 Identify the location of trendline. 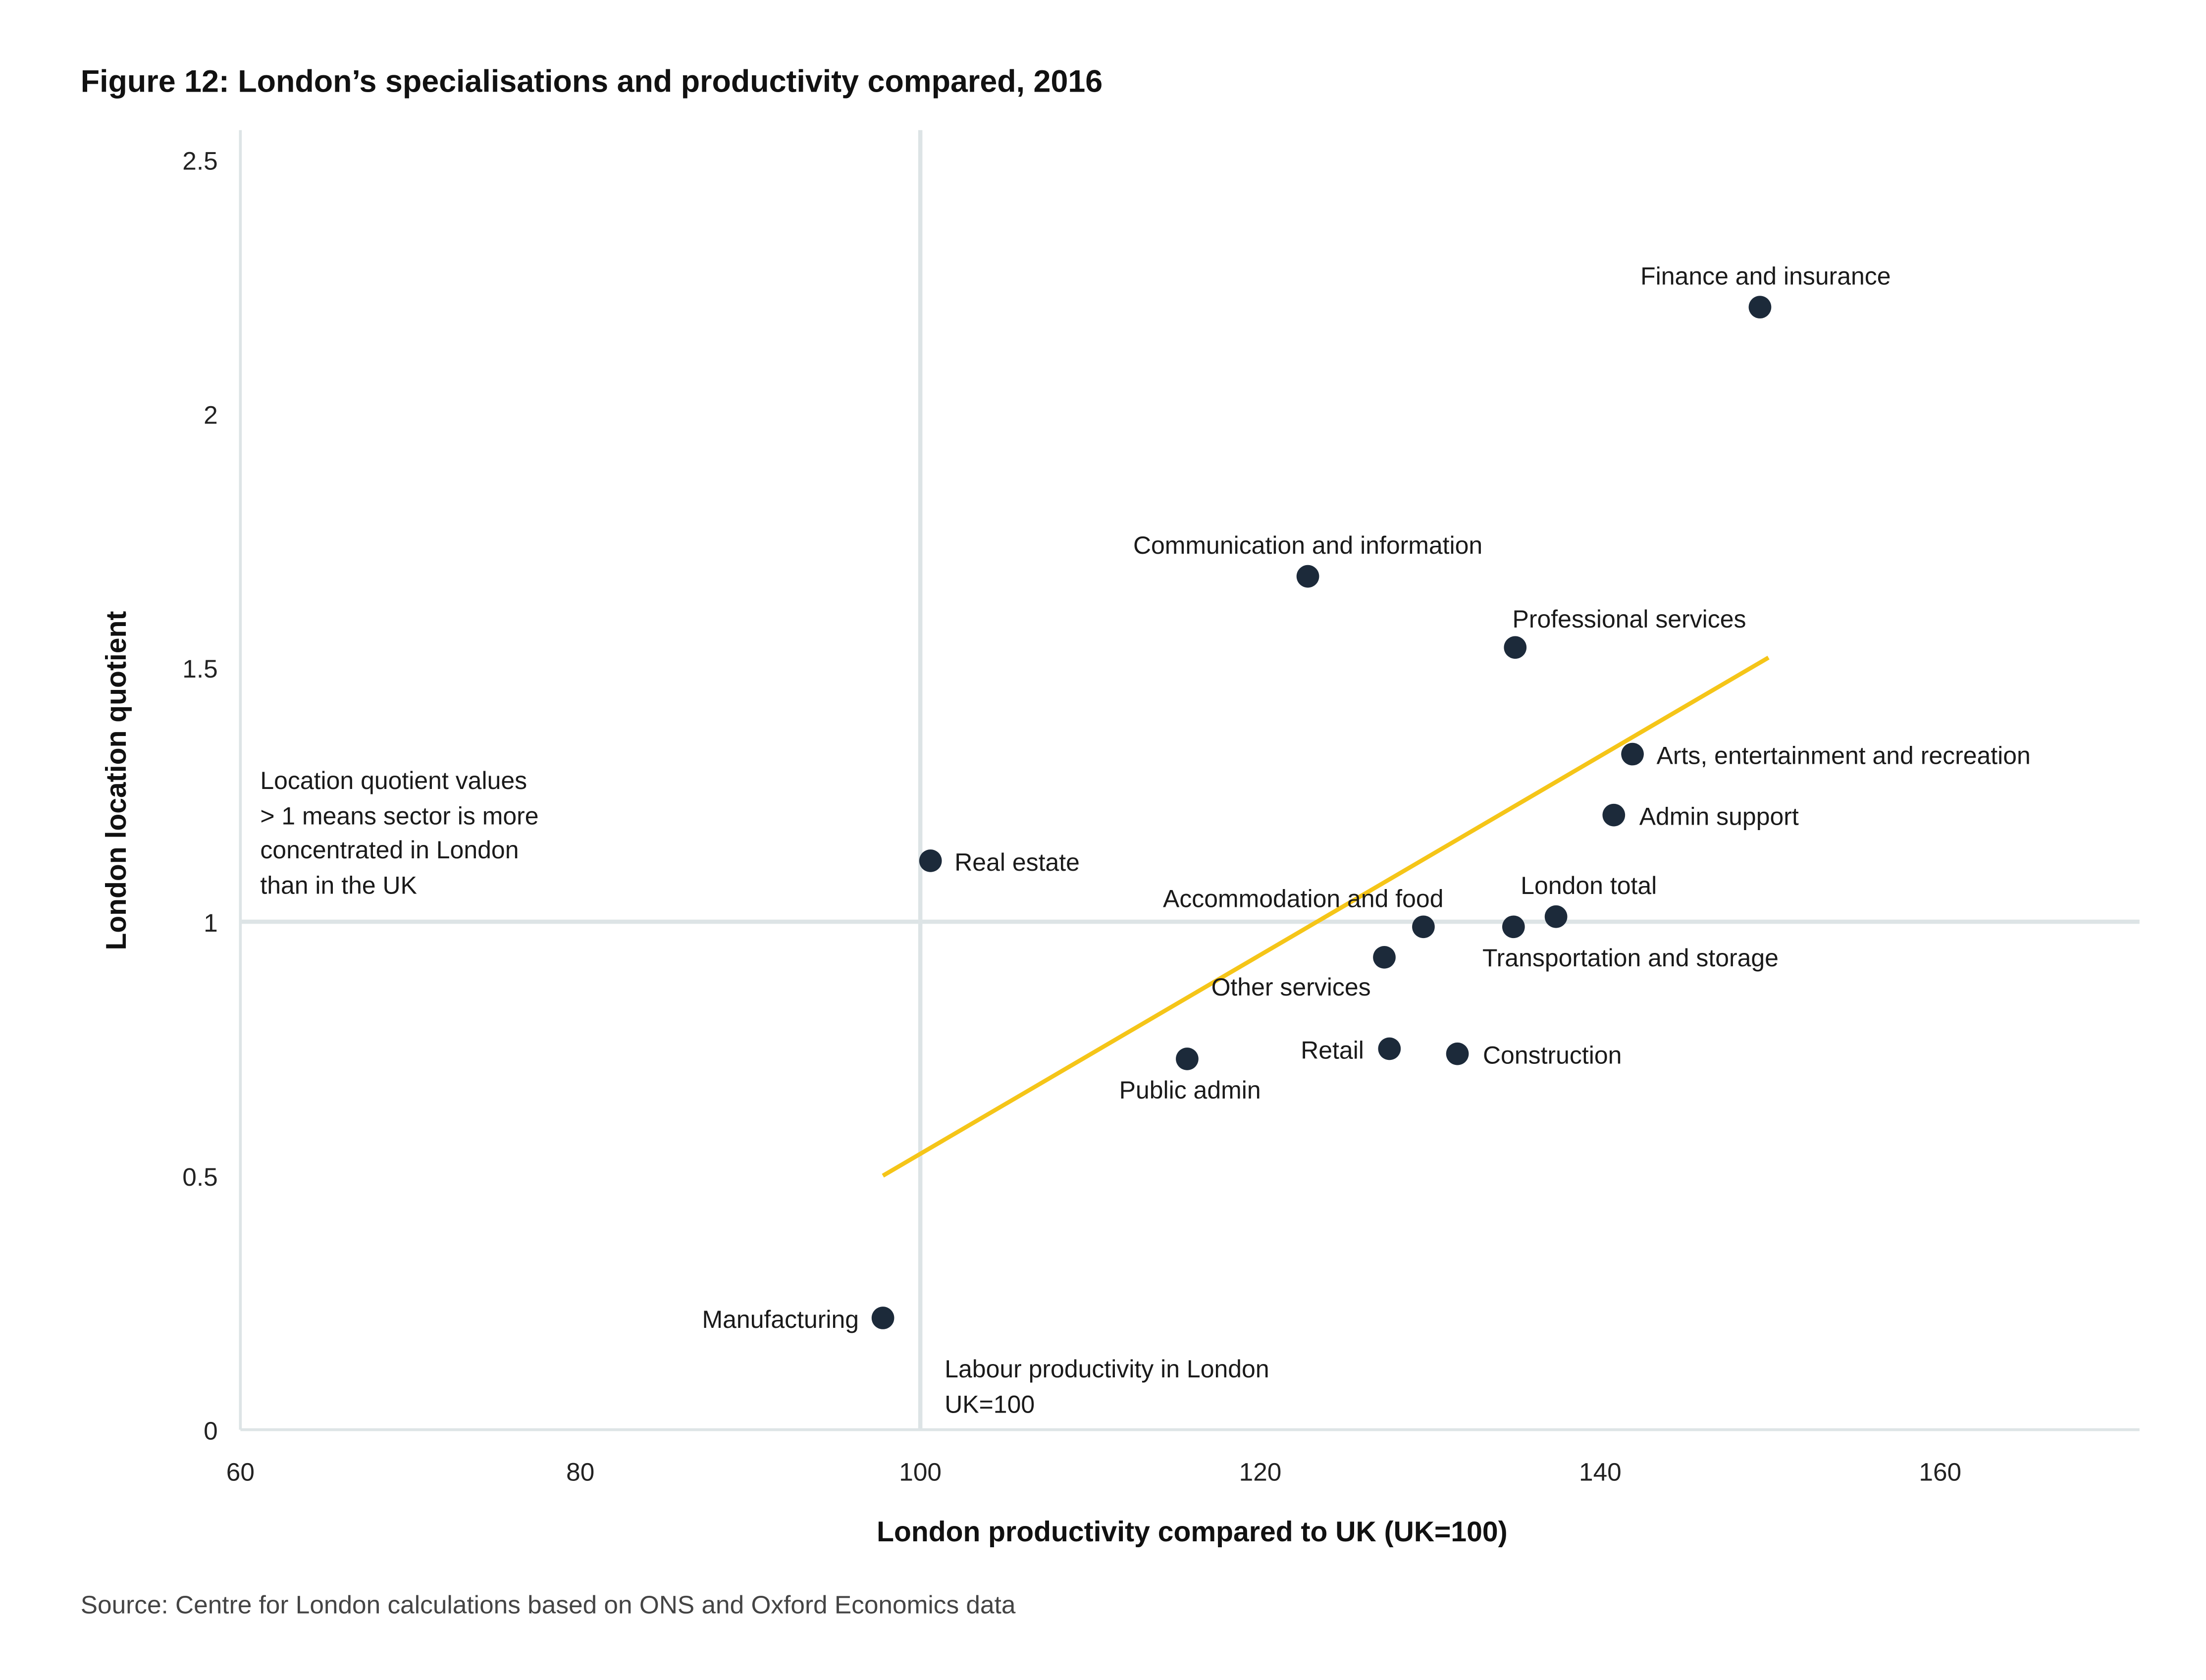
(1326, 917).